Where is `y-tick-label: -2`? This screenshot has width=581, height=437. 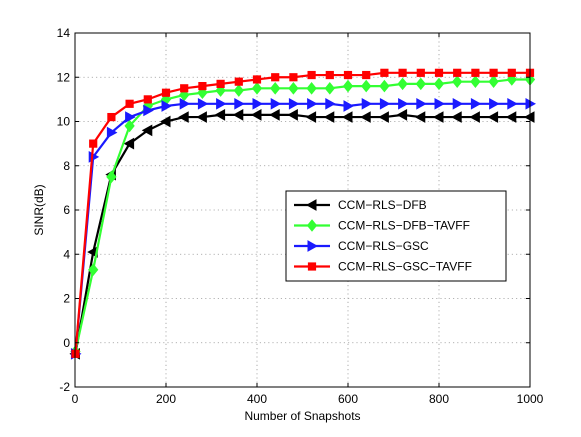
y-tick-label: -2 is located at coordinates (64, 387).